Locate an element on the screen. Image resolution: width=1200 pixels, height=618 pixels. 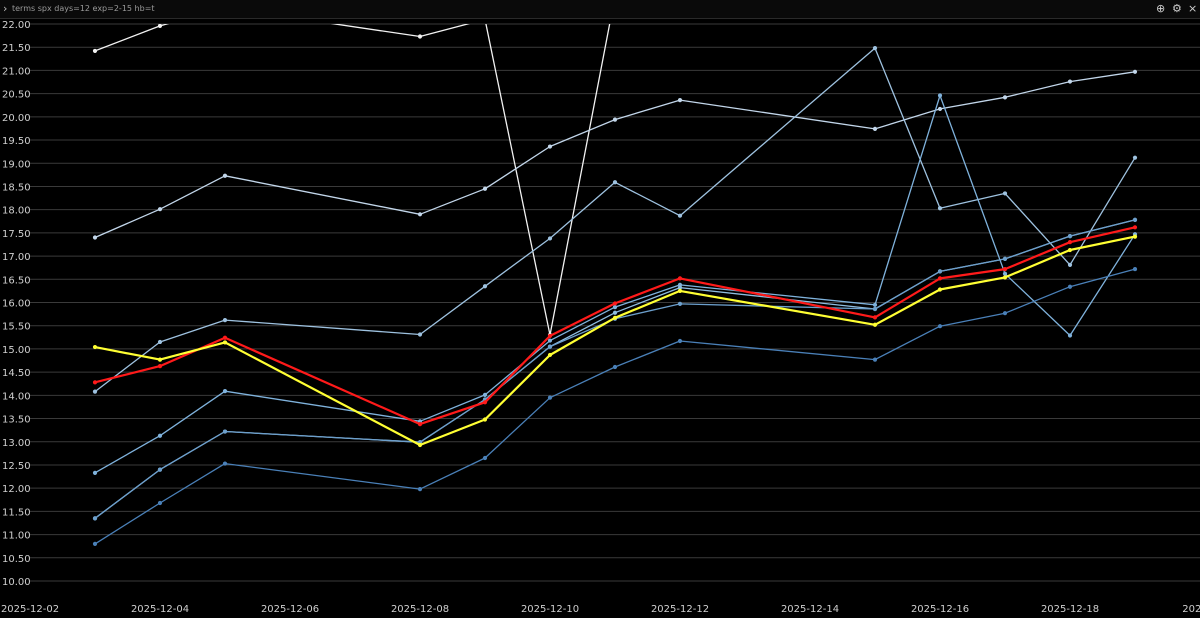
y-tick-label: 13.00 is located at coordinates (16, 443).